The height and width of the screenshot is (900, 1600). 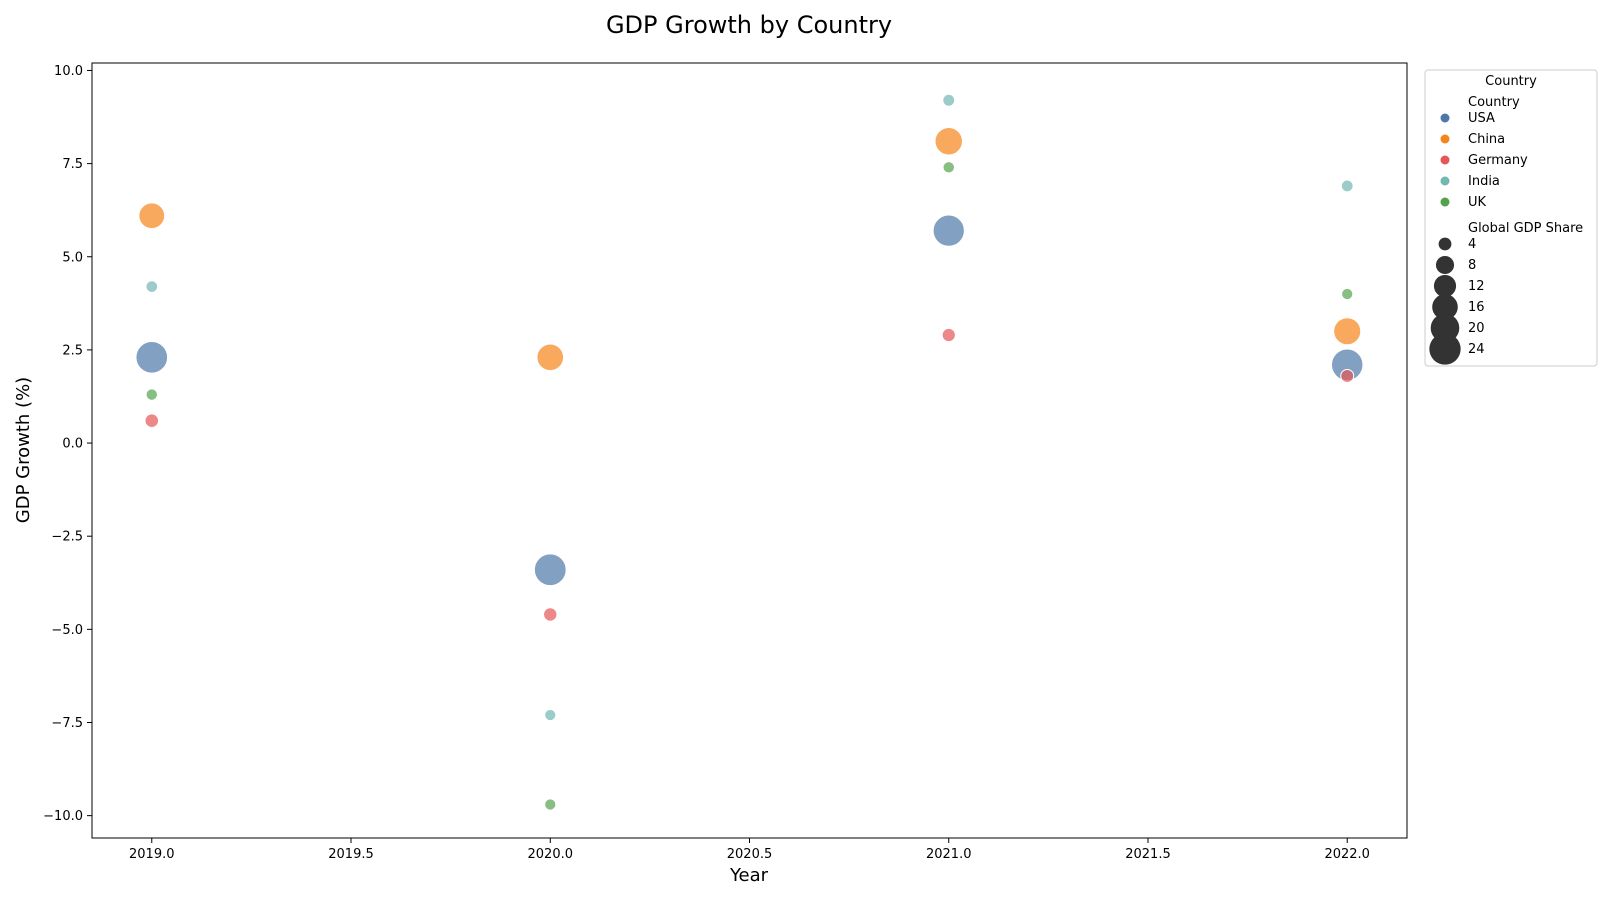 I want to click on x-tick-label: 2021.0, so click(x=949, y=854).